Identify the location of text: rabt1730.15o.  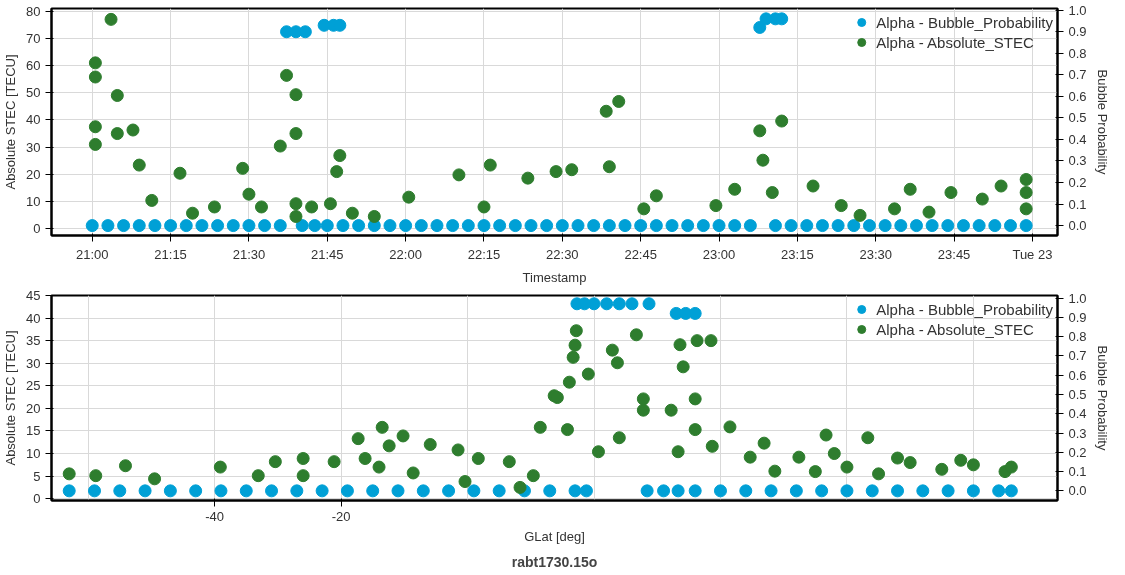
(554, 561).